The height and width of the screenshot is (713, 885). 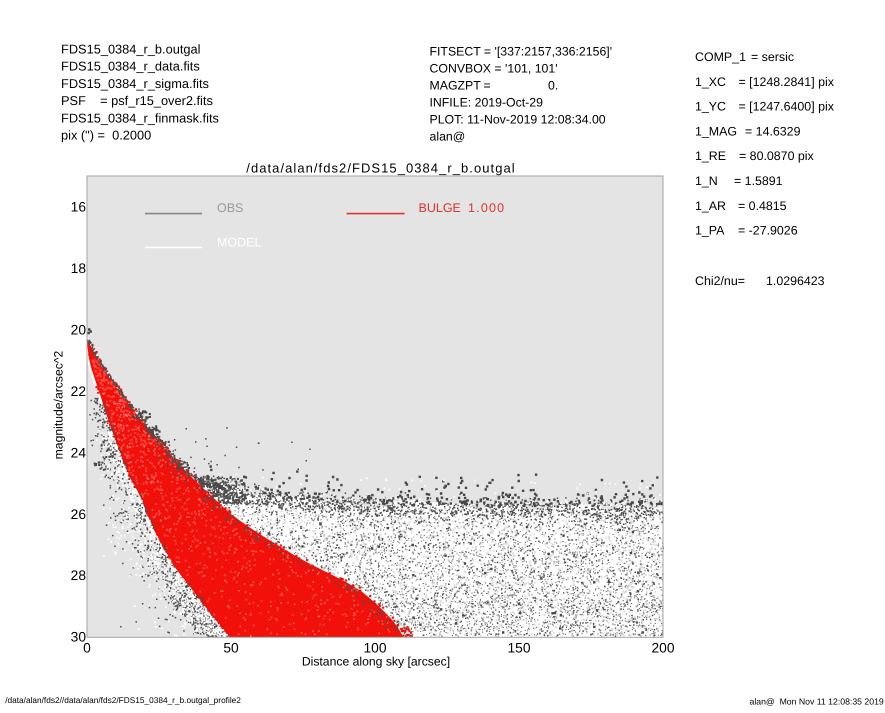 What do you see at coordinates (440, 208) in the screenshot?
I see `svg-text: BULGE` at bounding box center [440, 208].